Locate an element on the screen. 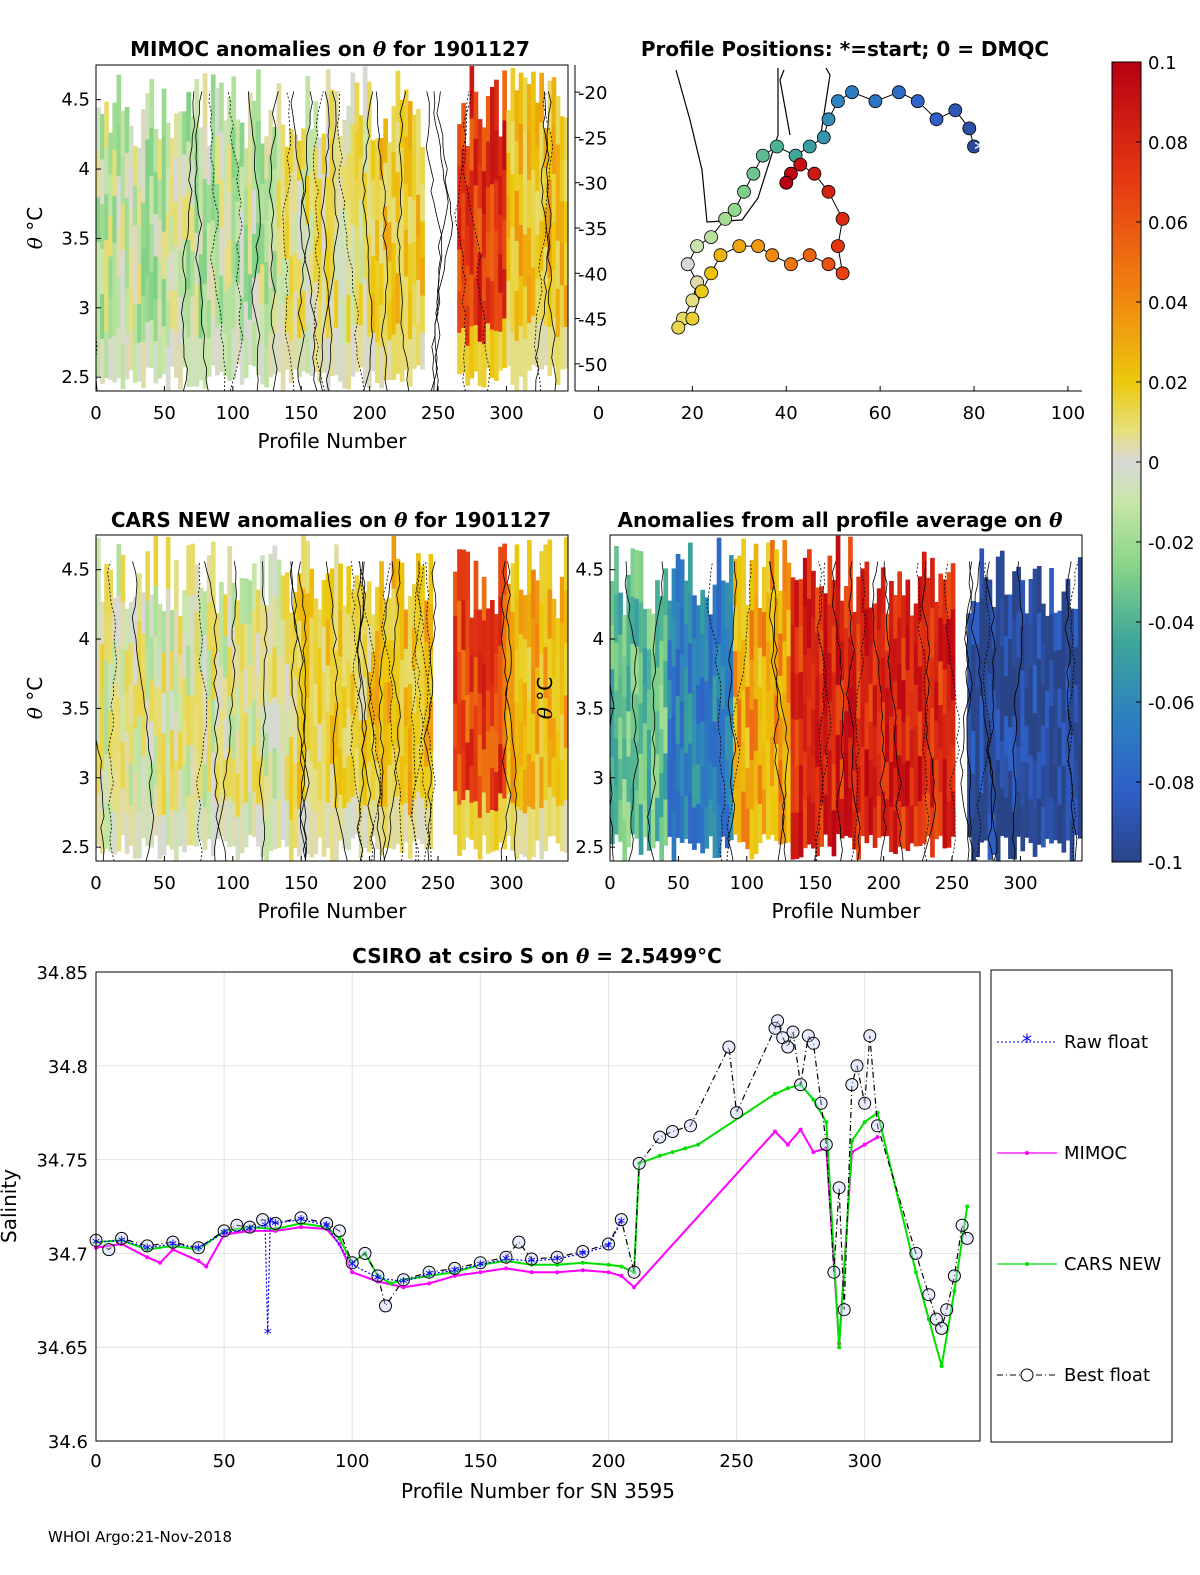  x-tick-label: 80 is located at coordinates (974, 413).